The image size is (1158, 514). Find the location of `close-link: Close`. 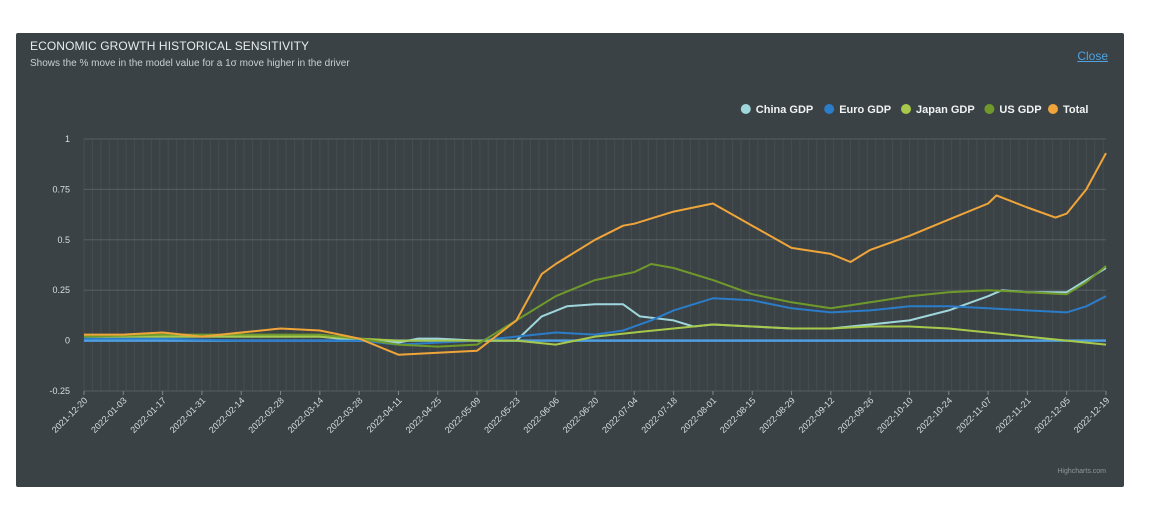

close-link: Close is located at coordinates (1092, 56).